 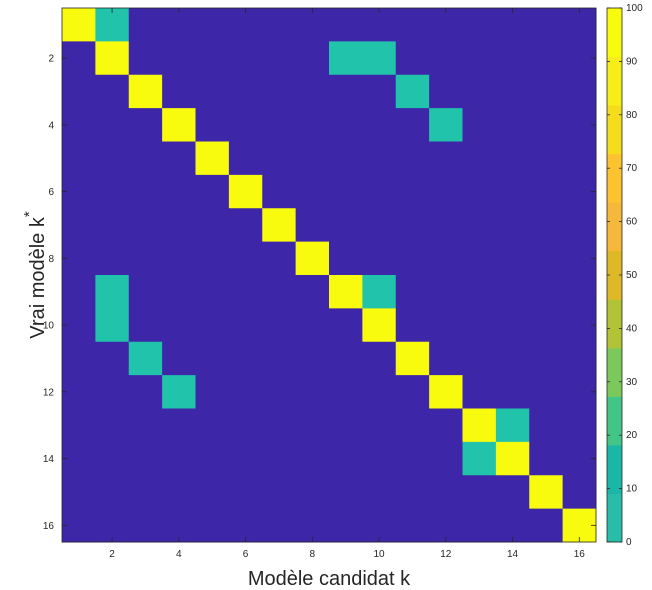 I want to click on y-tick-label: 2, so click(x=51, y=59).